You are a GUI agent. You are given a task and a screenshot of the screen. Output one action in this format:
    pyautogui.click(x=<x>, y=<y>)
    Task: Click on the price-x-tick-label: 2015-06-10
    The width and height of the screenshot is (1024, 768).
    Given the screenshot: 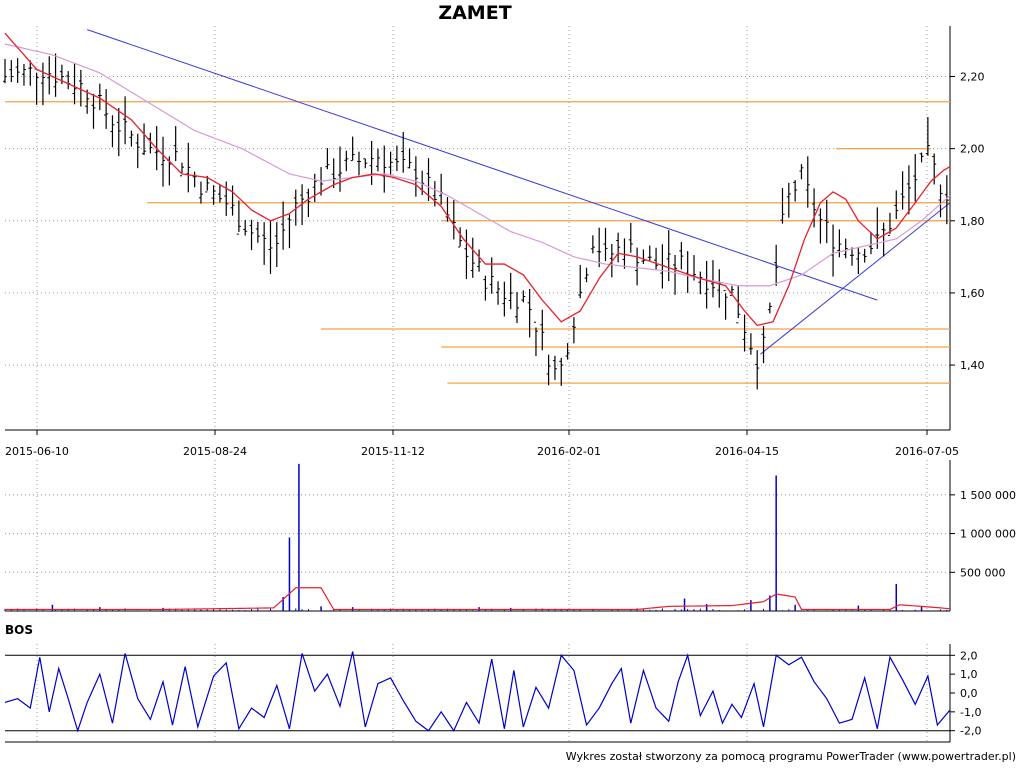 What is the action you would take?
    pyautogui.click(x=37, y=451)
    